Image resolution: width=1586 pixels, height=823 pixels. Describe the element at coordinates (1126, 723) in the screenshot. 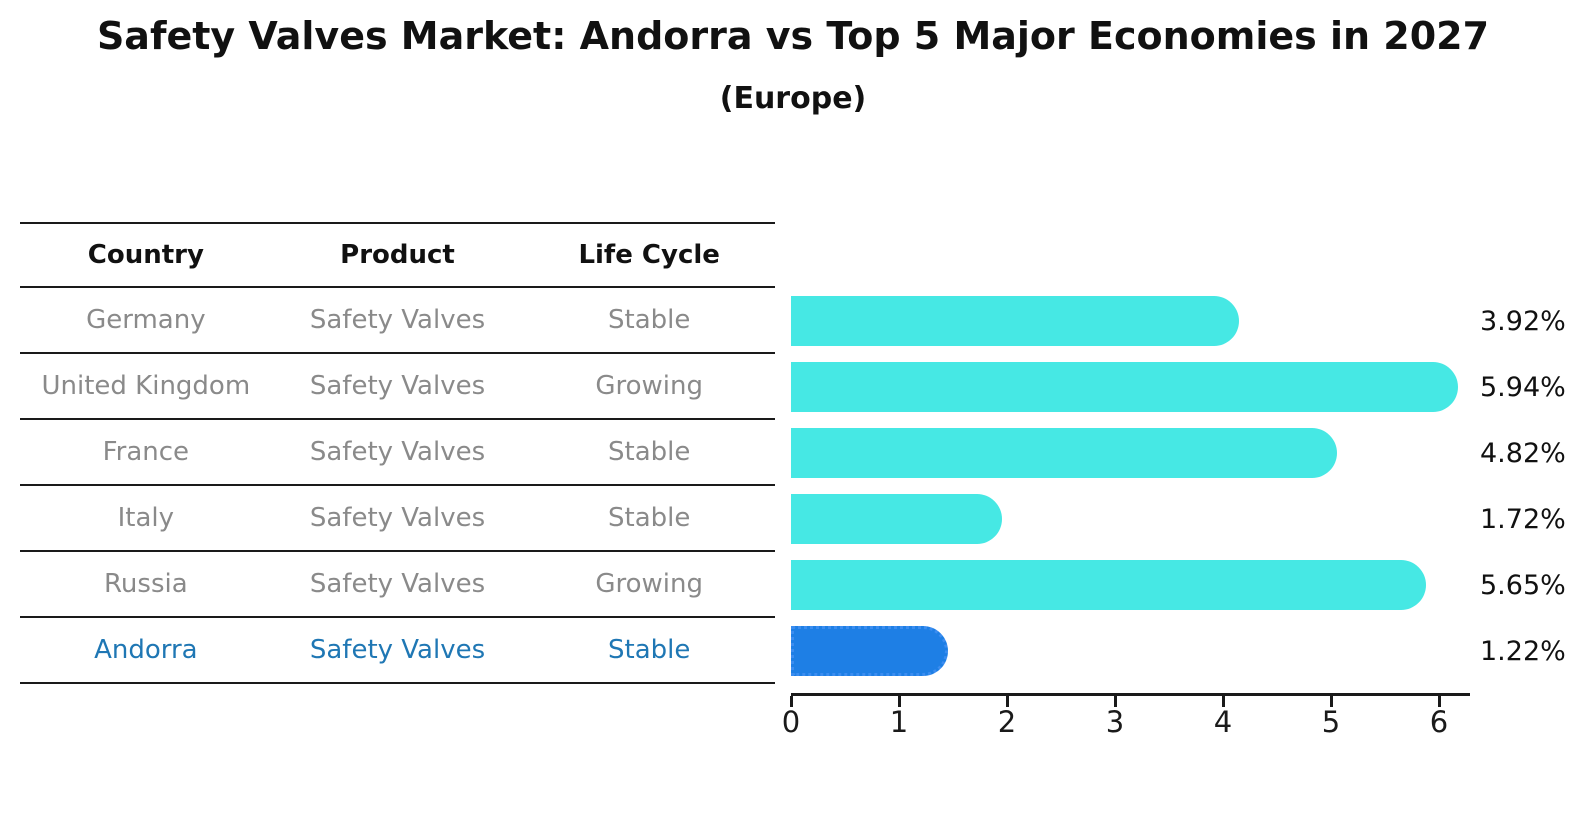

I see `x-axis: 0 1 2 3 4 5 6` at that location.